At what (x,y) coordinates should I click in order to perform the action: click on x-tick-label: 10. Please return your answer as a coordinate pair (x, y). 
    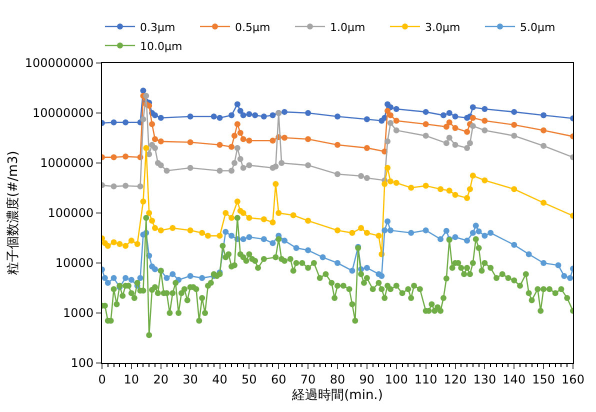
    Looking at the image, I should click on (132, 379).